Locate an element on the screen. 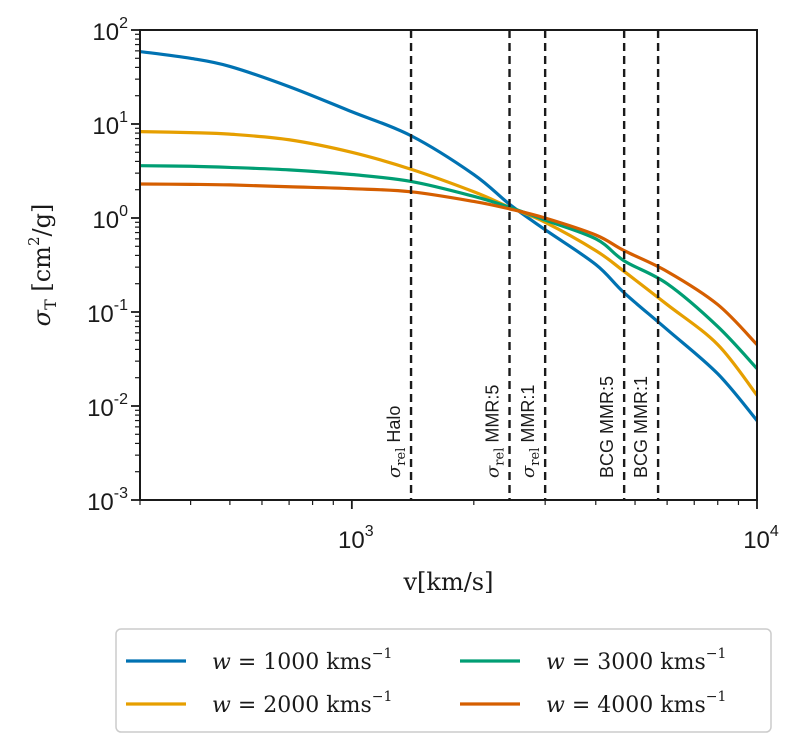 Image resolution: width=798 pixels, height=746 pixels. y-tick-label: 10⁻² is located at coordinates (107, 406).